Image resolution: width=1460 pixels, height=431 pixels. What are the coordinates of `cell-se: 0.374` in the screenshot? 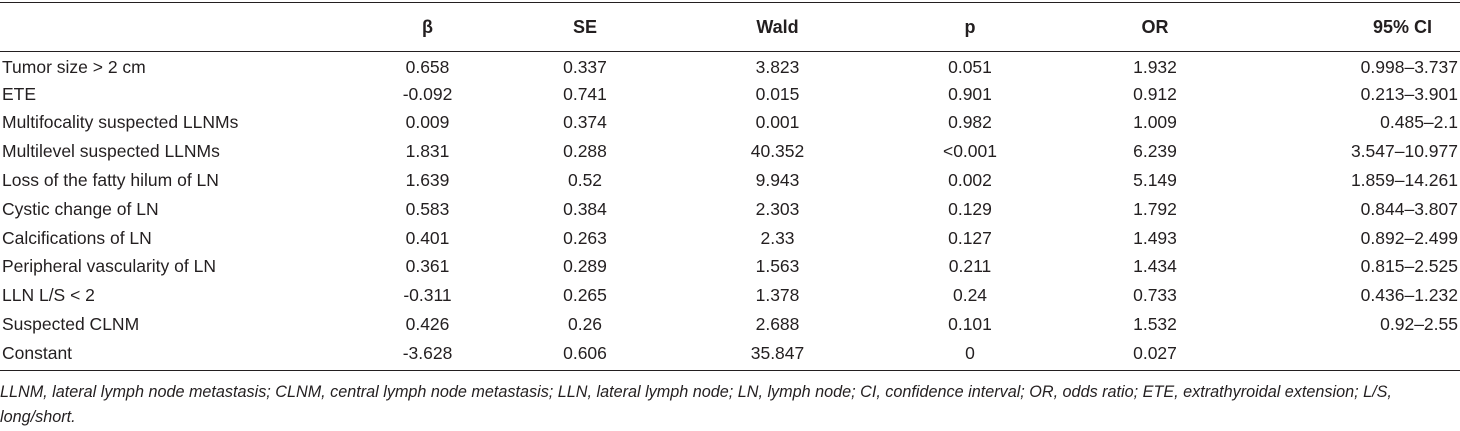 It's located at (585, 122).